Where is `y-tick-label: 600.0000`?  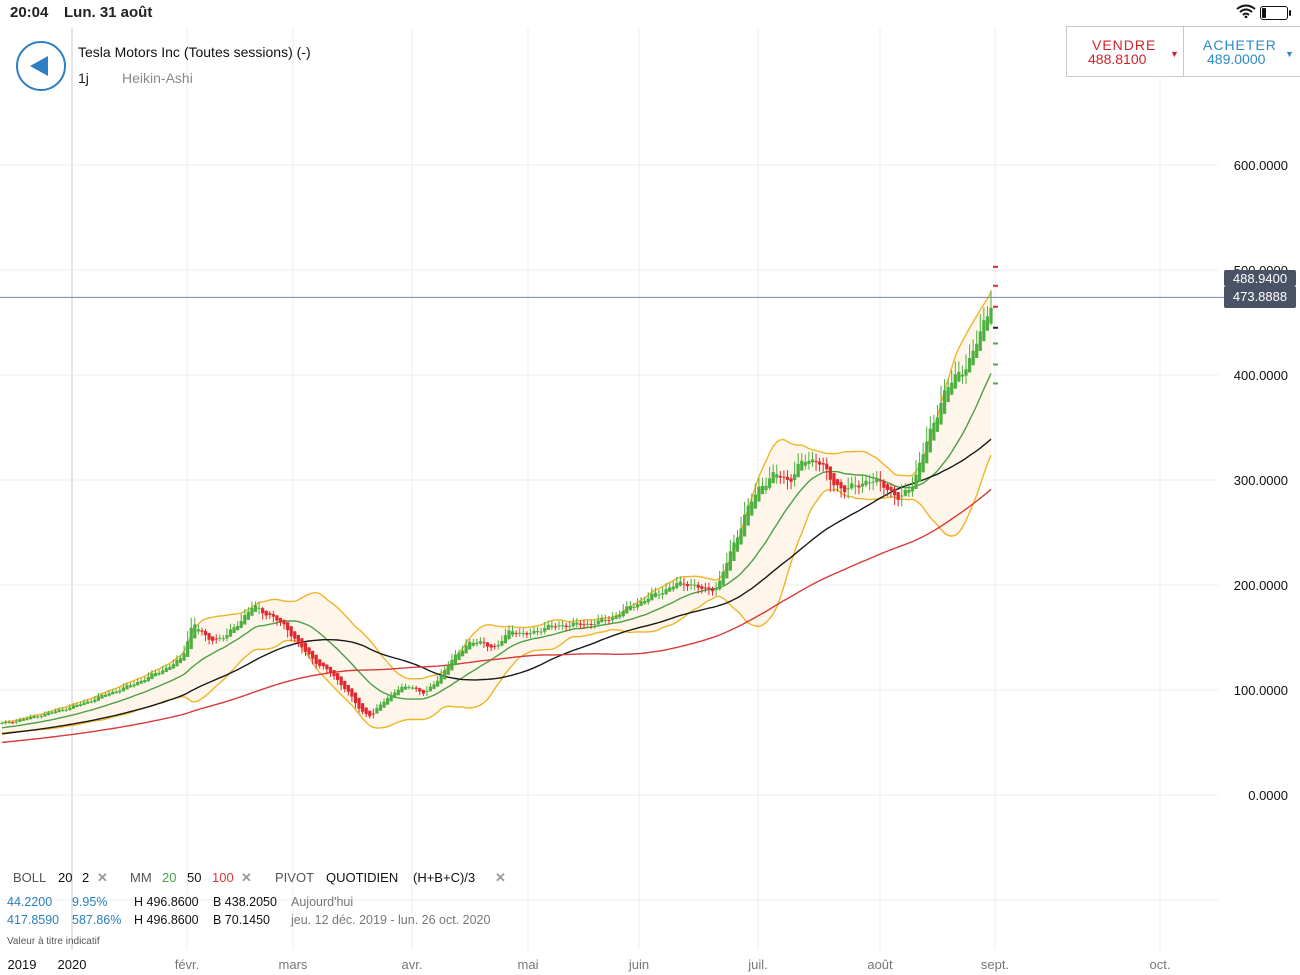 y-tick-label: 600.0000 is located at coordinates (1261, 165).